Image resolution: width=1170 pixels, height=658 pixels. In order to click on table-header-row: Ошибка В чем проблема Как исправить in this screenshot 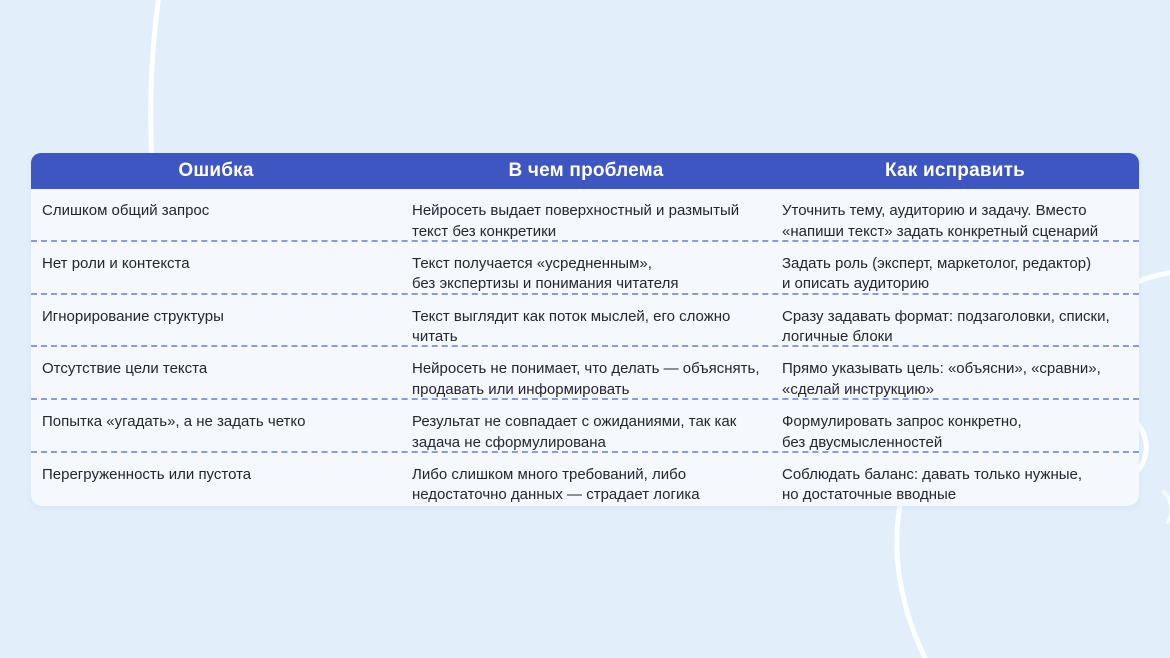, I will do `click(585, 171)`.